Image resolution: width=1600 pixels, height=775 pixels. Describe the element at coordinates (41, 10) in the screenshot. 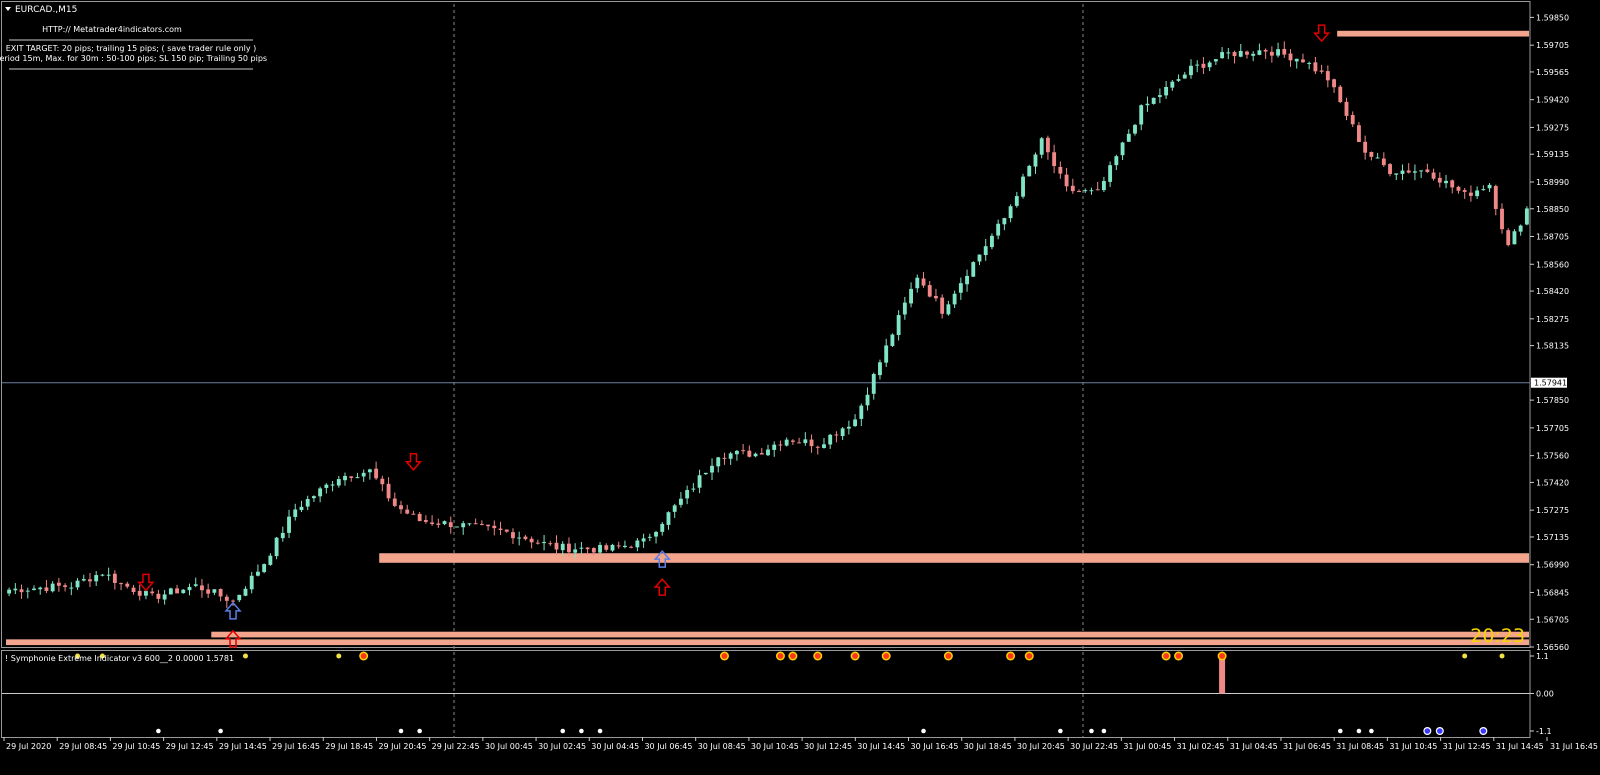

I see `chart-title-group: EURCAD.,M15` at that location.